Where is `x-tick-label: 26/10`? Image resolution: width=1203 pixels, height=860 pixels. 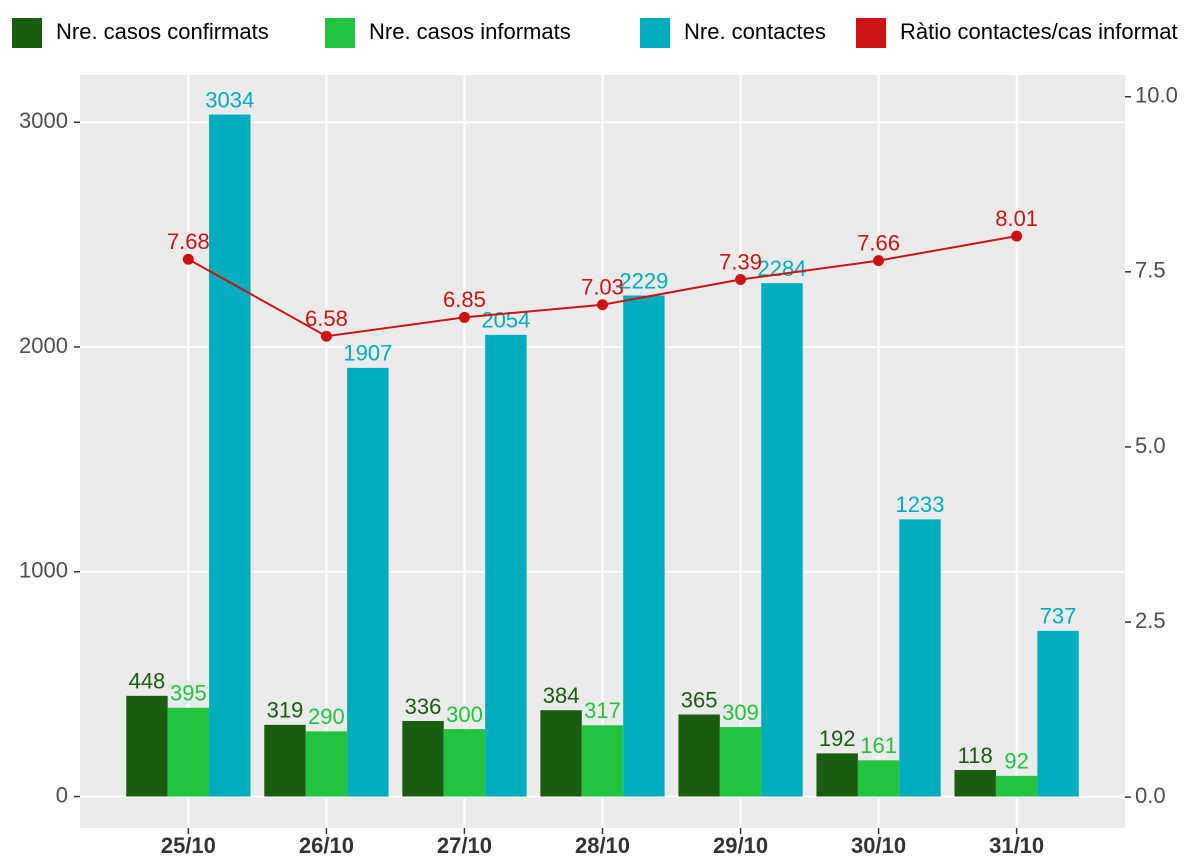 x-tick-label: 26/10 is located at coordinates (326, 845).